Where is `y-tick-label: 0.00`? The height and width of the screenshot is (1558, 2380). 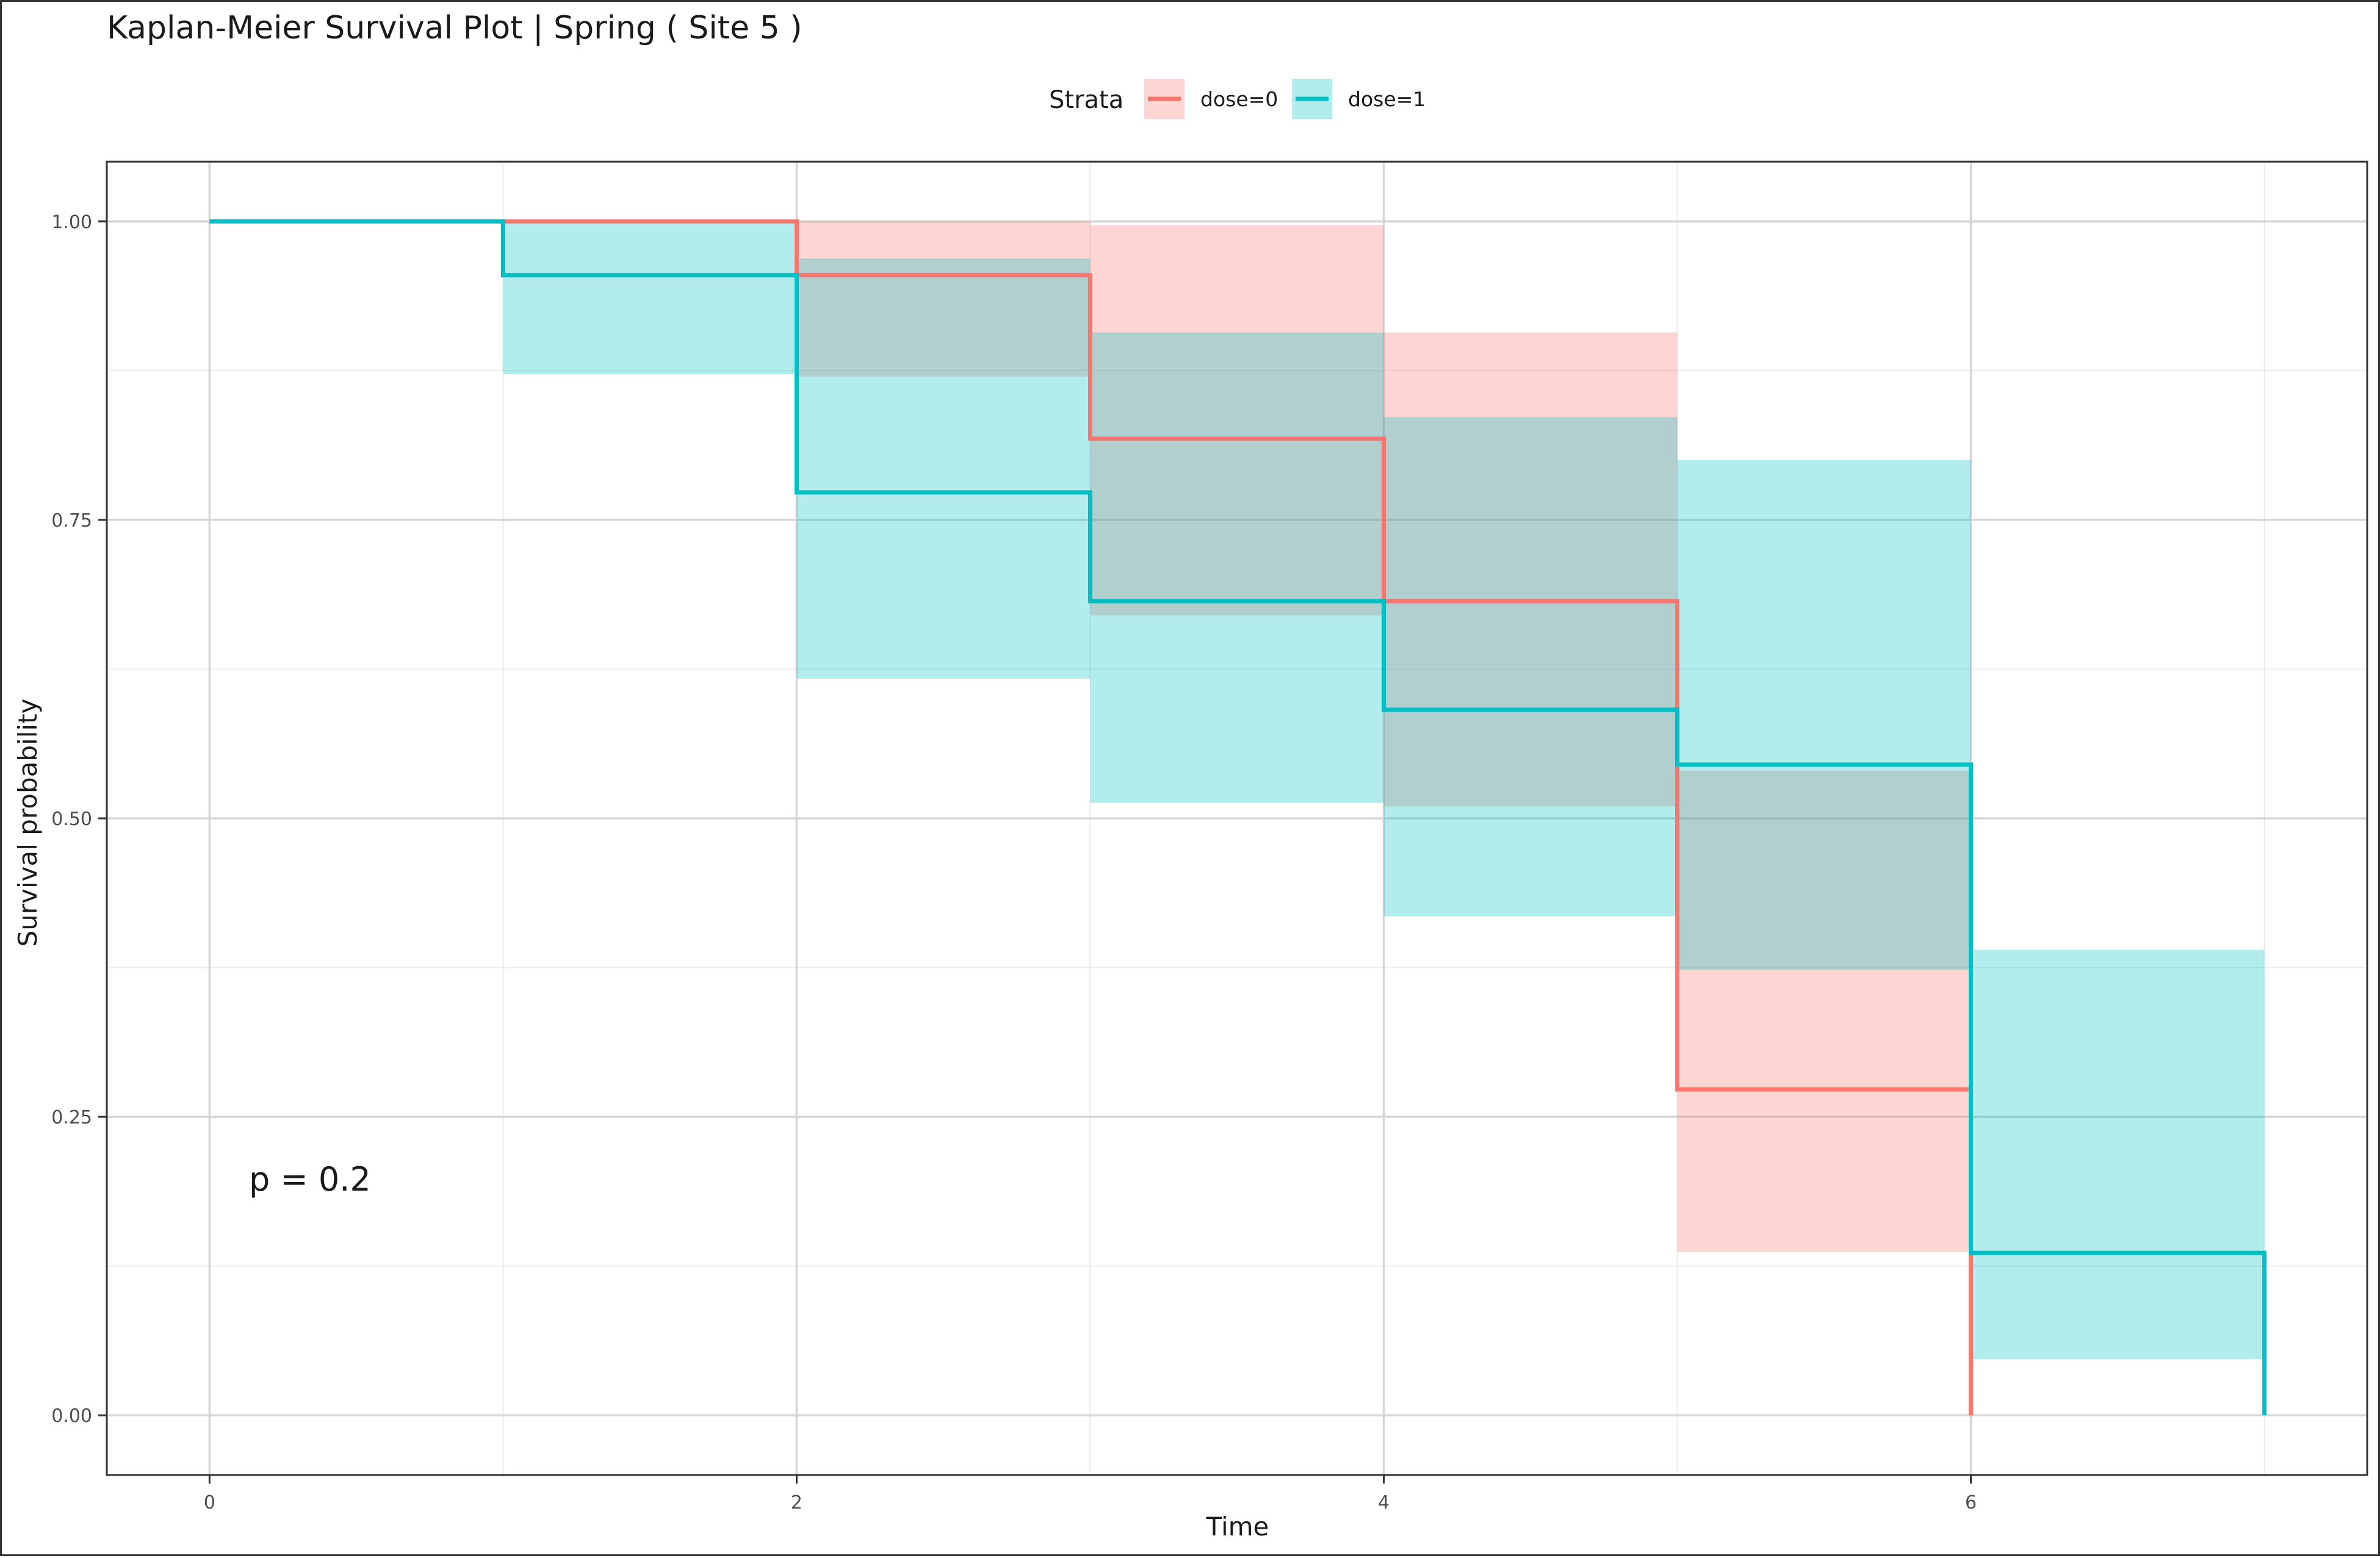 y-tick-label: 0.00 is located at coordinates (71, 1416).